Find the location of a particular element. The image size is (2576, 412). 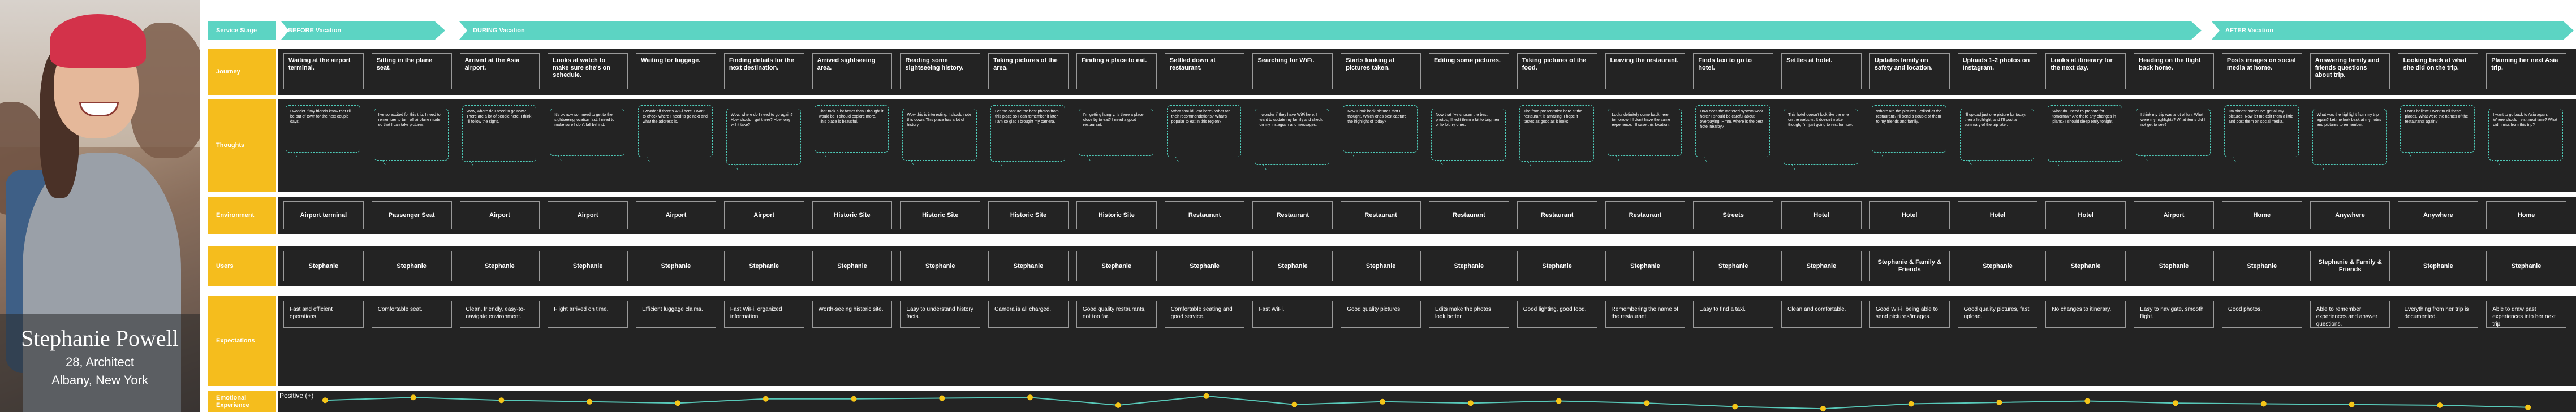

expectation-cell: Edits make the photos look better. is located at coordinates (1469, 314).